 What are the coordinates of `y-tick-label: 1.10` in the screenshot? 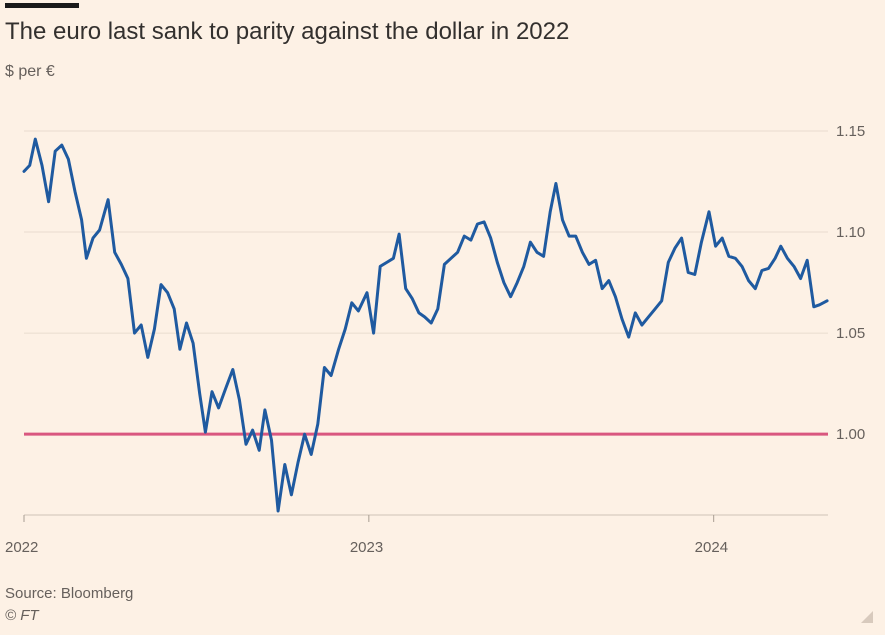 It's located at (850, 232).